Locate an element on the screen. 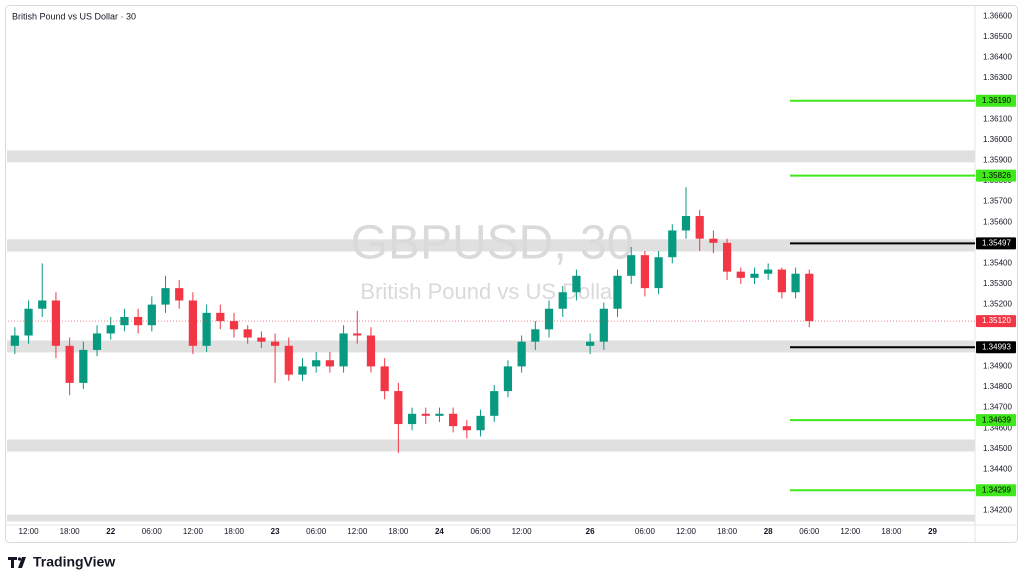 The height and width of the screenshot is (587, 1024). level-label: 1.34993 is located at coordinates (996, 346).